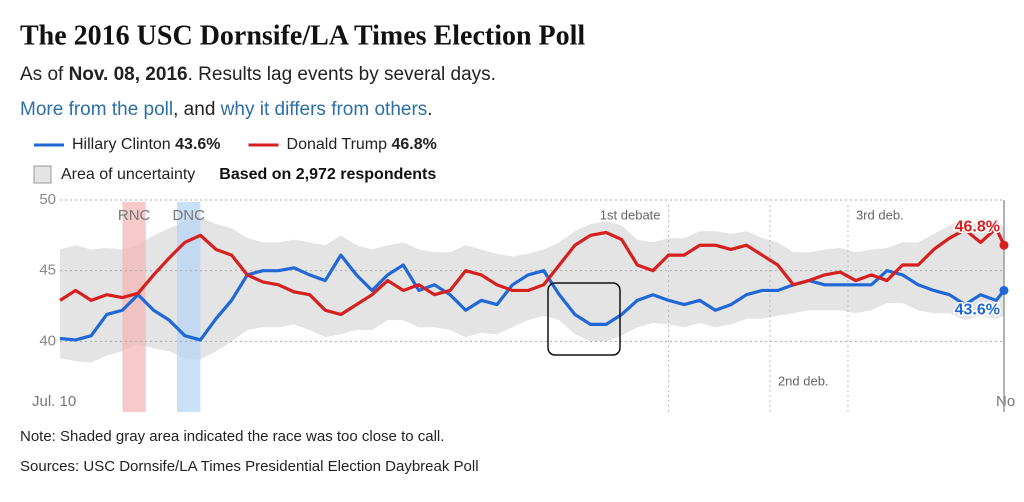  Describe the element at coordinates (44, 74) in the screenshot. I see `subtitle-text: As of` at that location.